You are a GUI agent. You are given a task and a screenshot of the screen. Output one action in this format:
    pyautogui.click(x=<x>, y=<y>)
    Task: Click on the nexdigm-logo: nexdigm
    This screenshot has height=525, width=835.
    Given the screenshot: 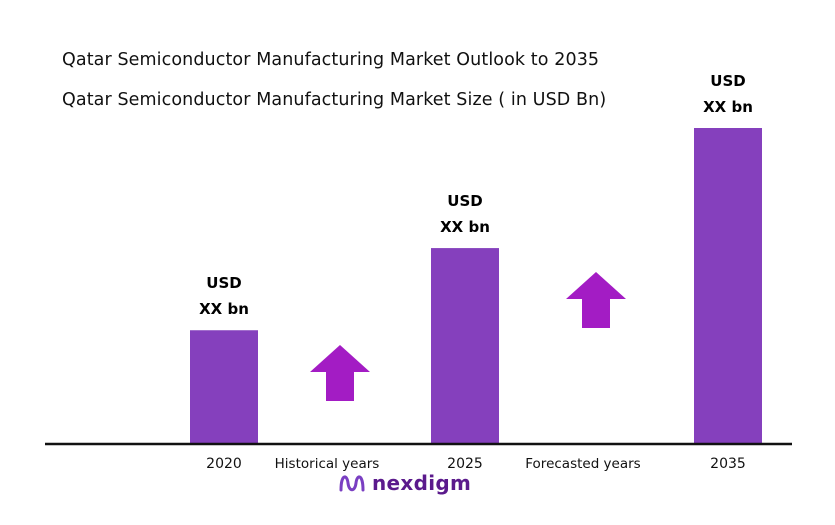 What is the action you would take?
    pyautogui.click(x=404, y=483)
    